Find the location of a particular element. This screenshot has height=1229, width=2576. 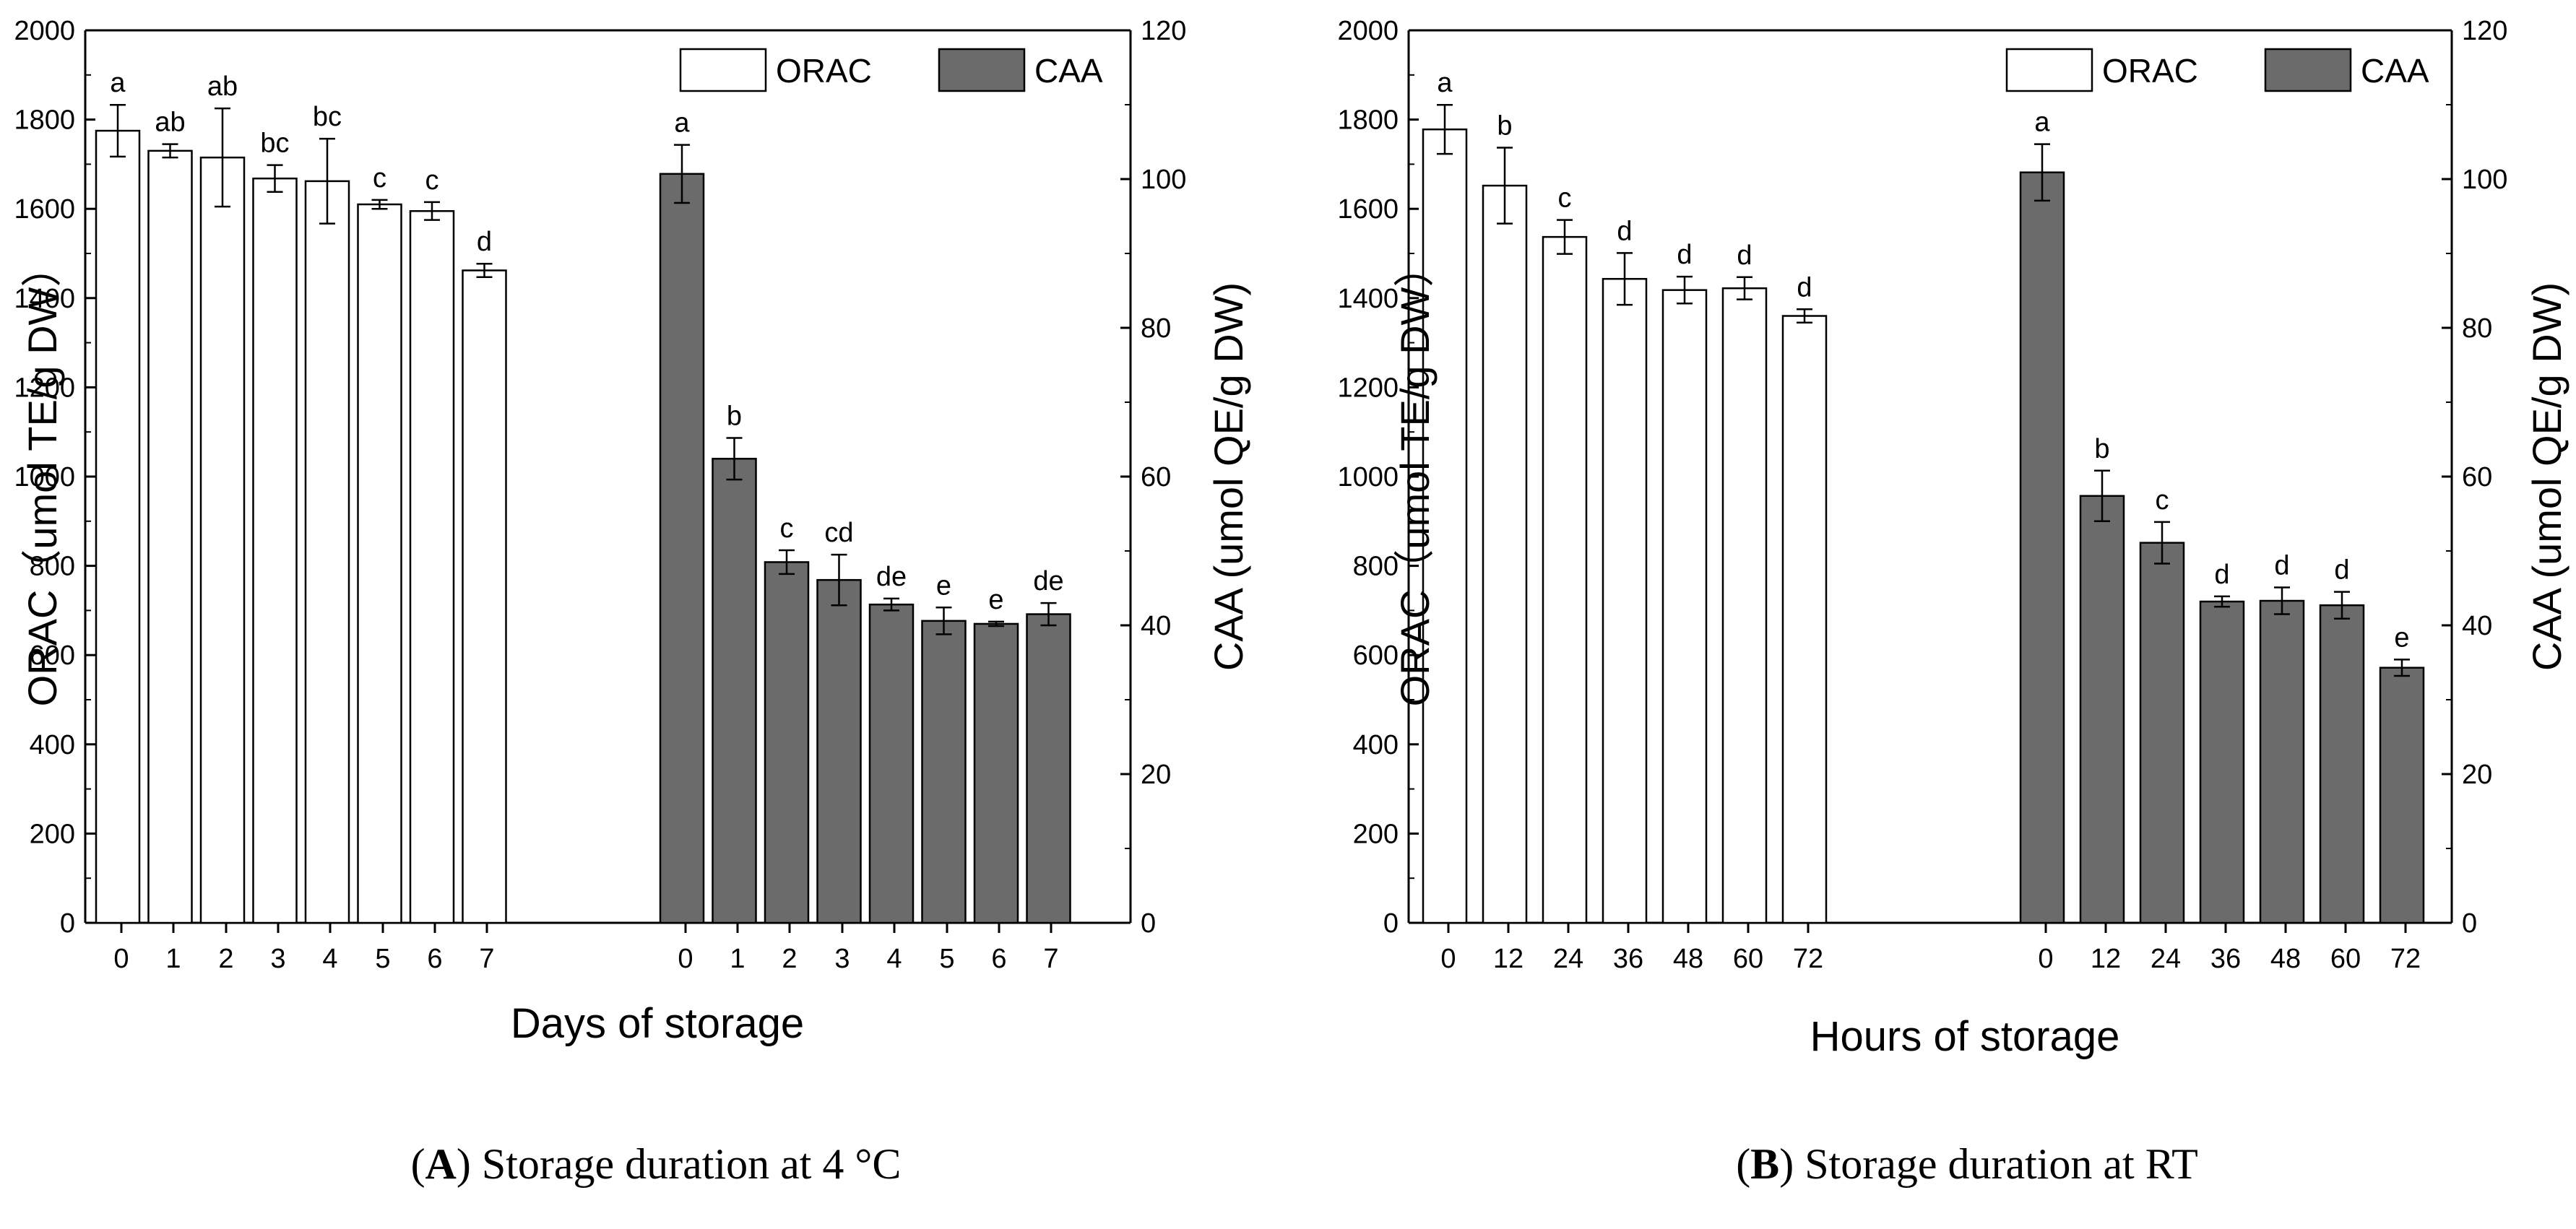

x-tick-label: 0 is located at coordinates (2045, 959).